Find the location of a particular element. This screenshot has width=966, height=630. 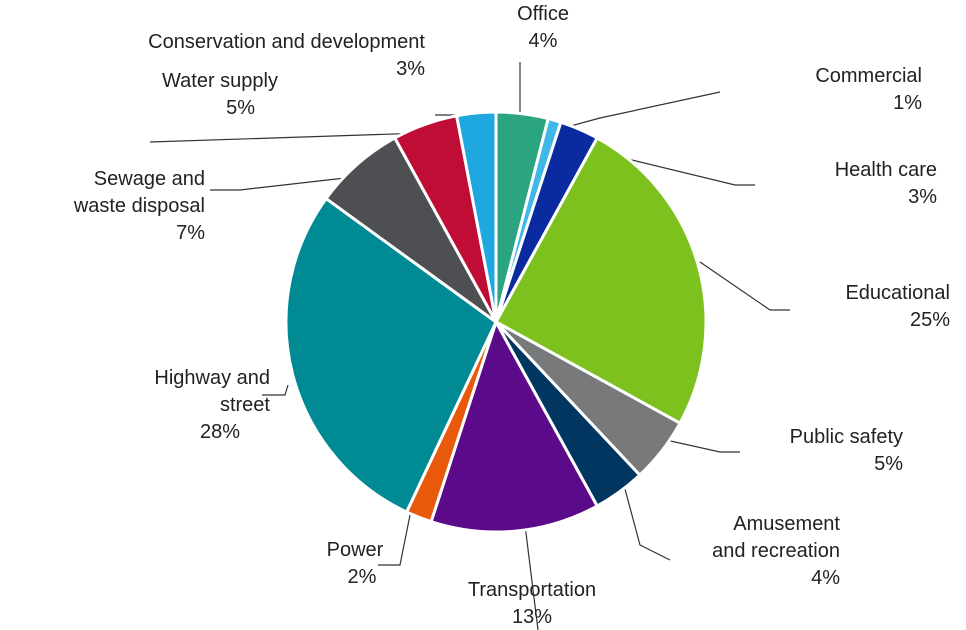

label-line: Amusement is located at coordinates (786, 524).